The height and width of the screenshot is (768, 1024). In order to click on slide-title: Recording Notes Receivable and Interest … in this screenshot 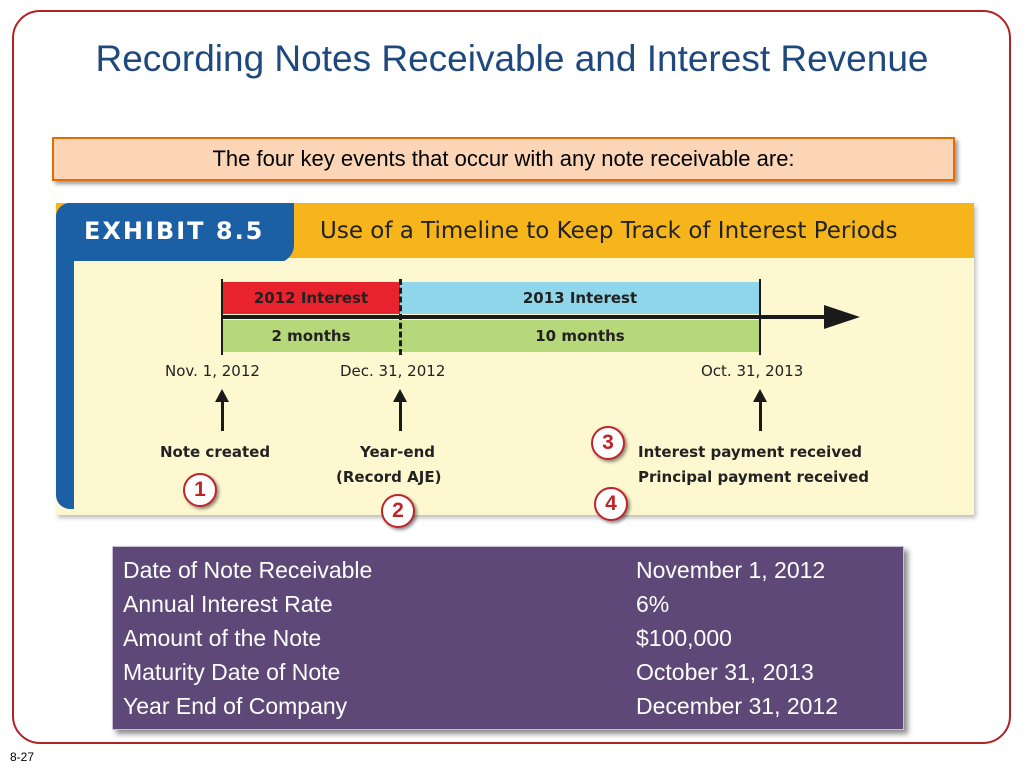, I will do `click(512, 58)`.